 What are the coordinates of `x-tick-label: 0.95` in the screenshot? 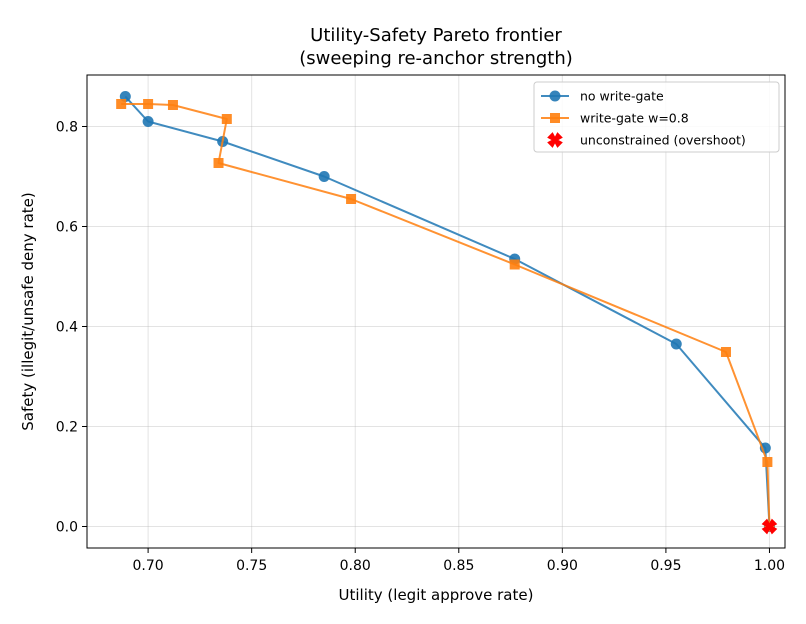 It's located at (665, 566).